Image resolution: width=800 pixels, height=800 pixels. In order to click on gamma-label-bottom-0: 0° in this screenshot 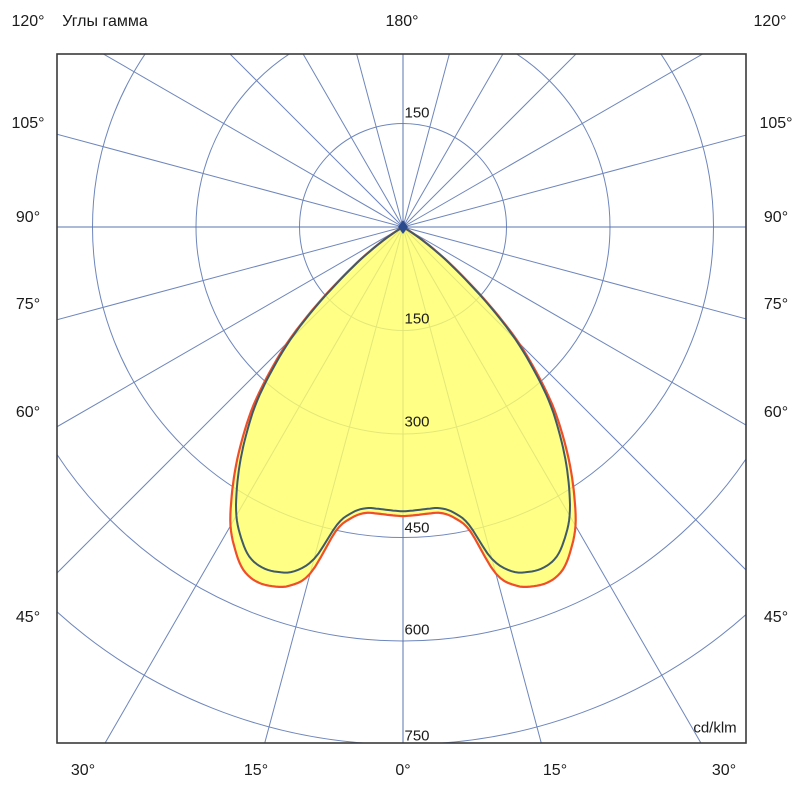, I will do `click(403, 770)`.